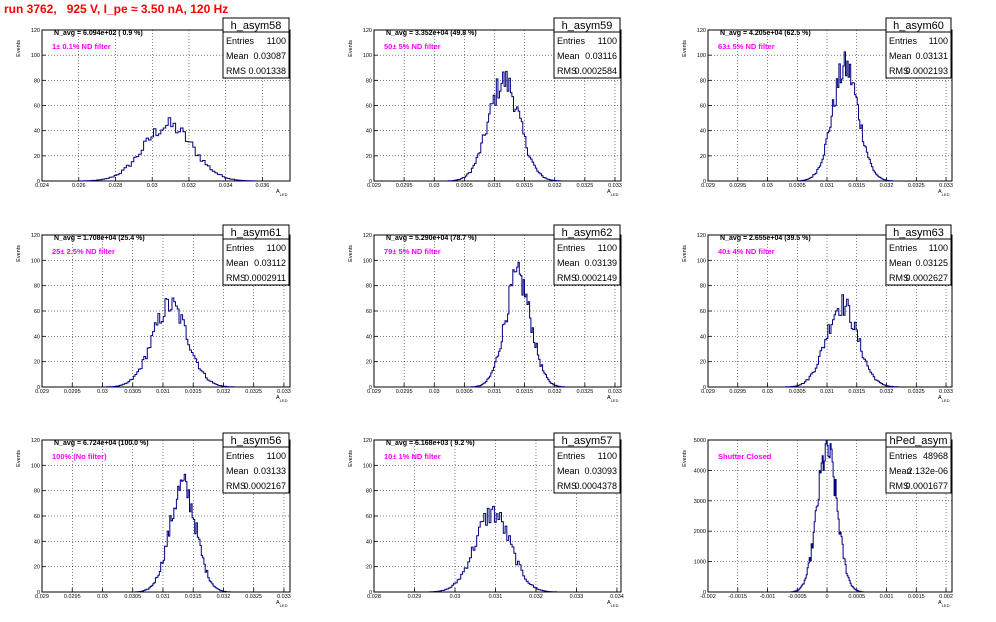 This screenshot has height=622, width=996. Describe the element at coordinates (269, 471) in the screenshot. I see `stats-mean-value: 0.03133` at that location.